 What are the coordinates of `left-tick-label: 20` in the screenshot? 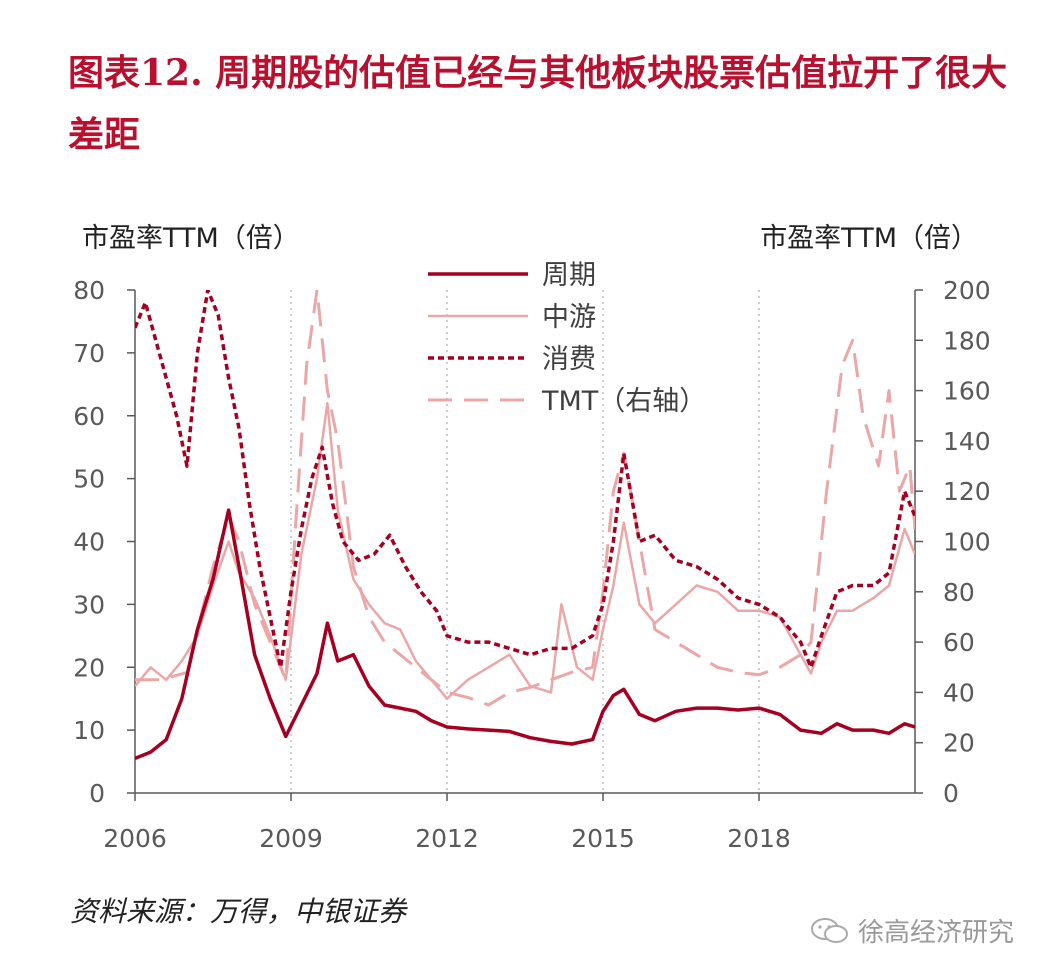 It's located at (89, 667).